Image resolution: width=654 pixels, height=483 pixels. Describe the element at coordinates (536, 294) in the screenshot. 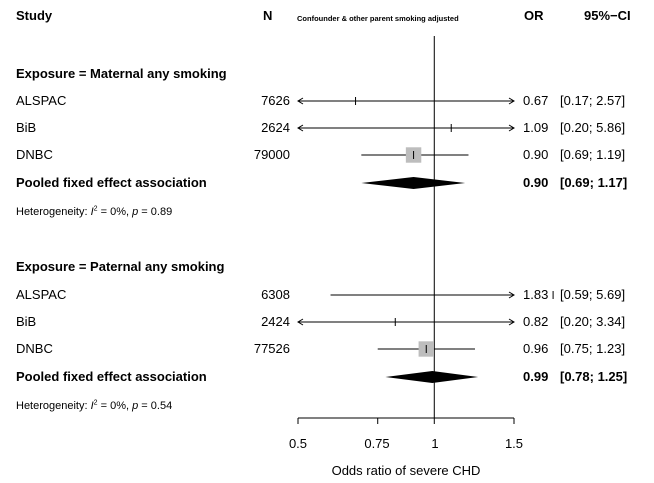

I see `study-or: 1.83` at that location.